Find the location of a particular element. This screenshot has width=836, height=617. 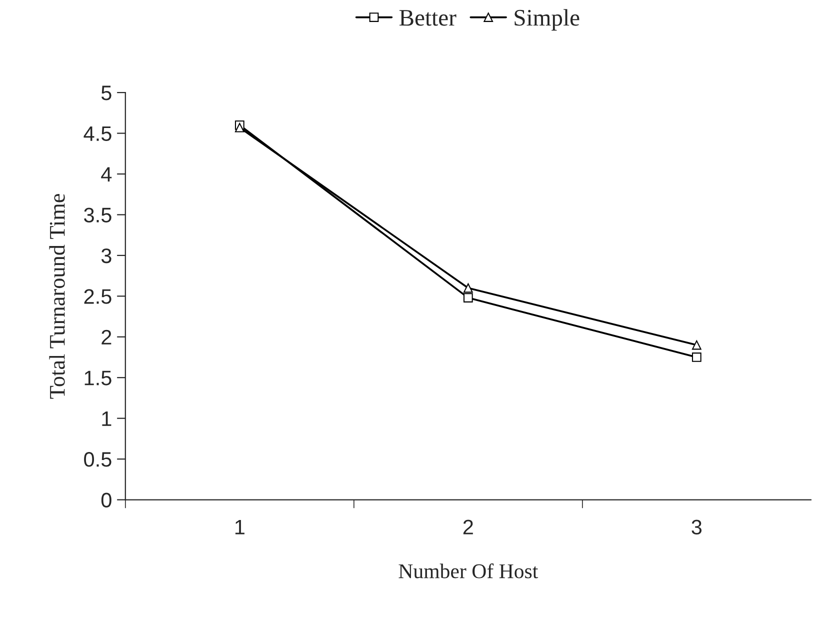

legend-label: Simple is located at coordinates (547, 20).